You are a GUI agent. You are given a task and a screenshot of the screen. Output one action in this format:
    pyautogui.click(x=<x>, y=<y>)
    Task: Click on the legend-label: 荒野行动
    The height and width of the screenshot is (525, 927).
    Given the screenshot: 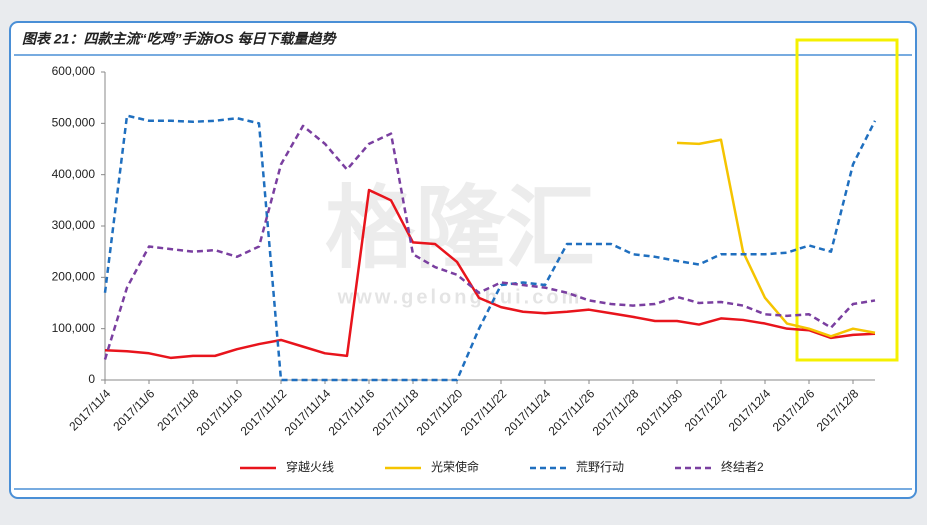 What is the action you would take?
    pyautogui.click(x=600, y=467)
    